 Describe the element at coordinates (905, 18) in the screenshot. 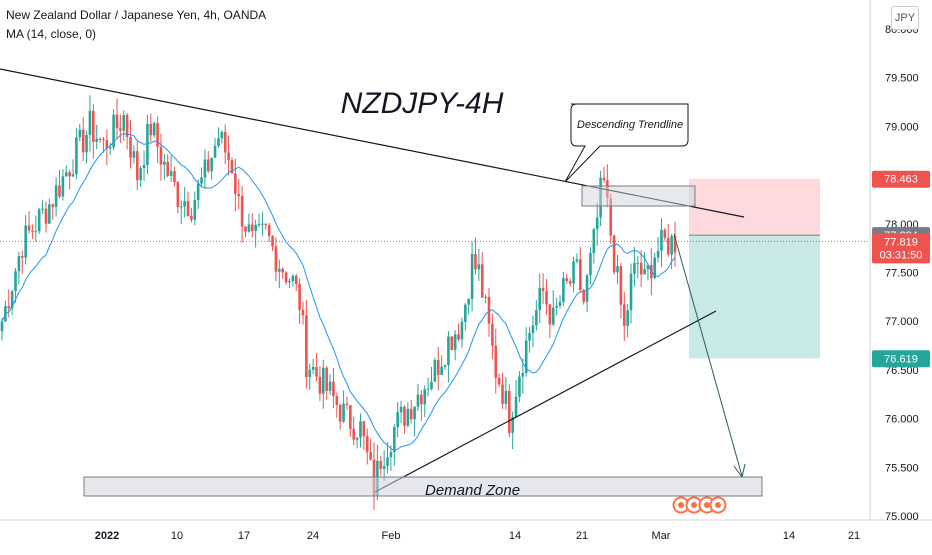

I see `currency-badge: JPY` at that location.